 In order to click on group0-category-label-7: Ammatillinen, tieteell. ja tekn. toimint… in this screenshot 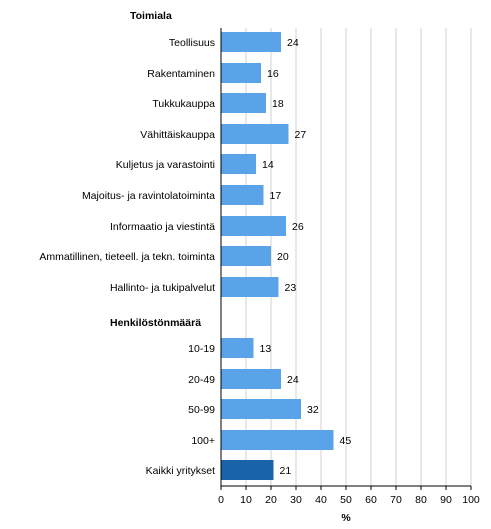, I will do `click(127, 257)`.